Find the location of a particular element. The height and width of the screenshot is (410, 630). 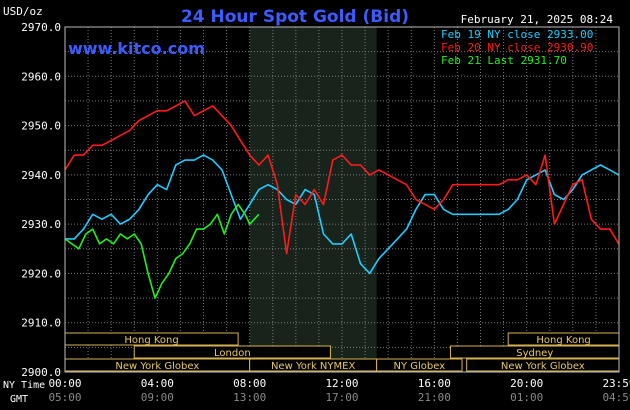

y-tick-label: 2960.0 is located at coordinates (41, 76).